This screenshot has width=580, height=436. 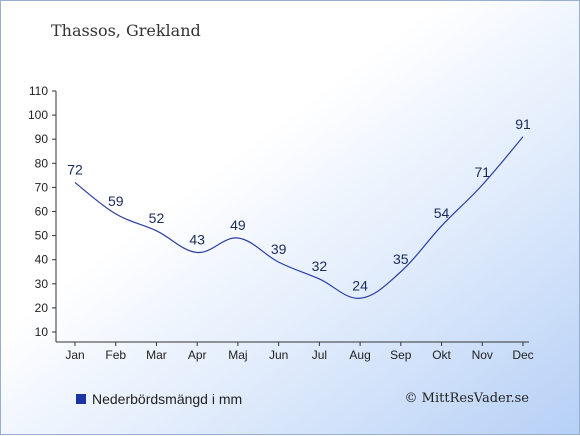 I want to click on y-tick-label: 100, so click(x=38, y=115).